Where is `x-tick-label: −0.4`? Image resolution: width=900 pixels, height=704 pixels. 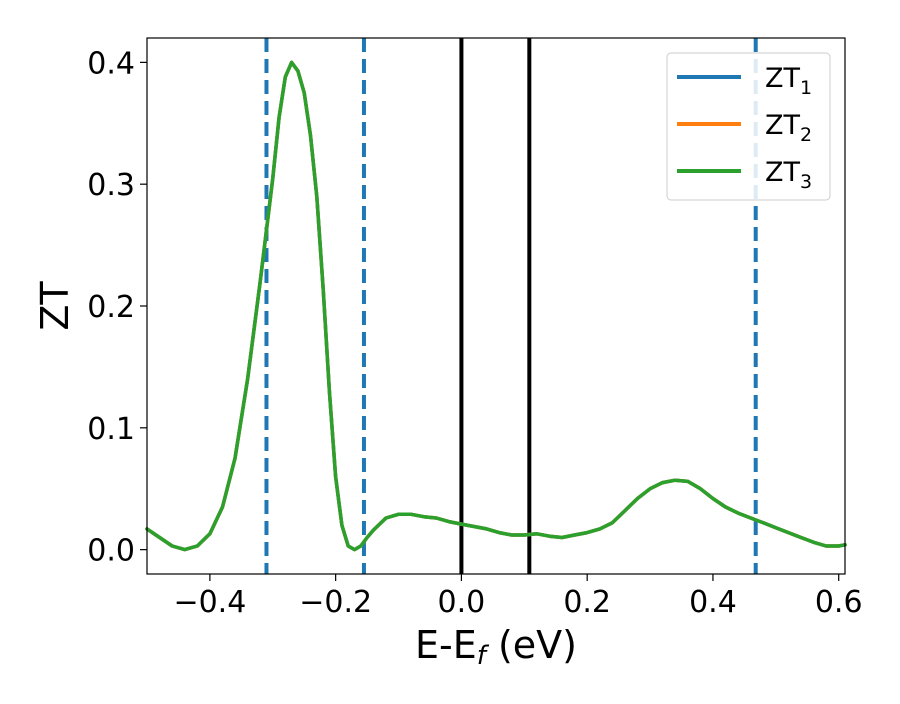
x-tick-label: −0.4 is located at coordinates (209, 602).